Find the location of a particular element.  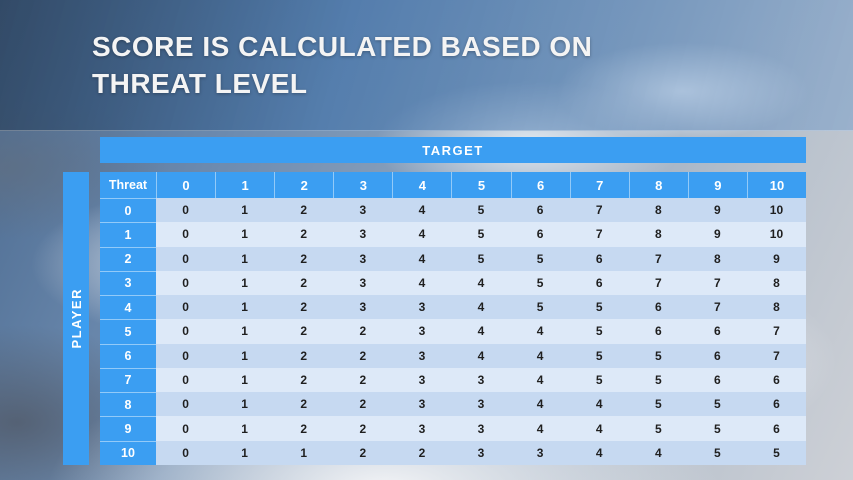

table-row: 1 0 1 2 3 4 5 6 7 8 9 10 is located at coordinates (453, 234).